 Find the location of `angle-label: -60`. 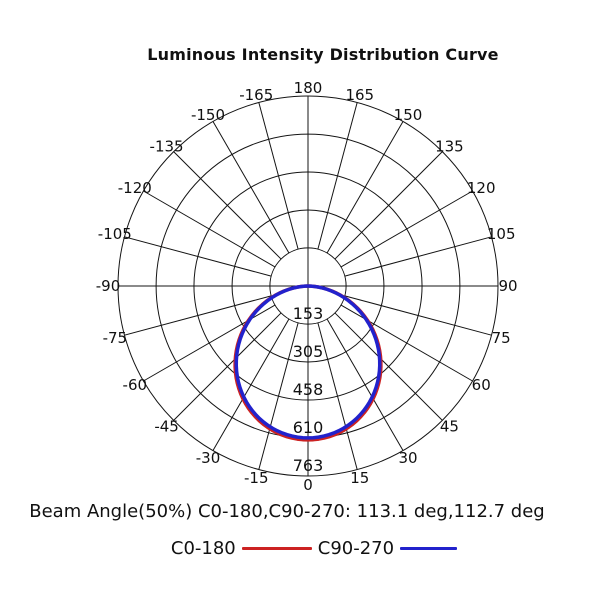

angle-label: -60 is located at coordinates (135, 385).